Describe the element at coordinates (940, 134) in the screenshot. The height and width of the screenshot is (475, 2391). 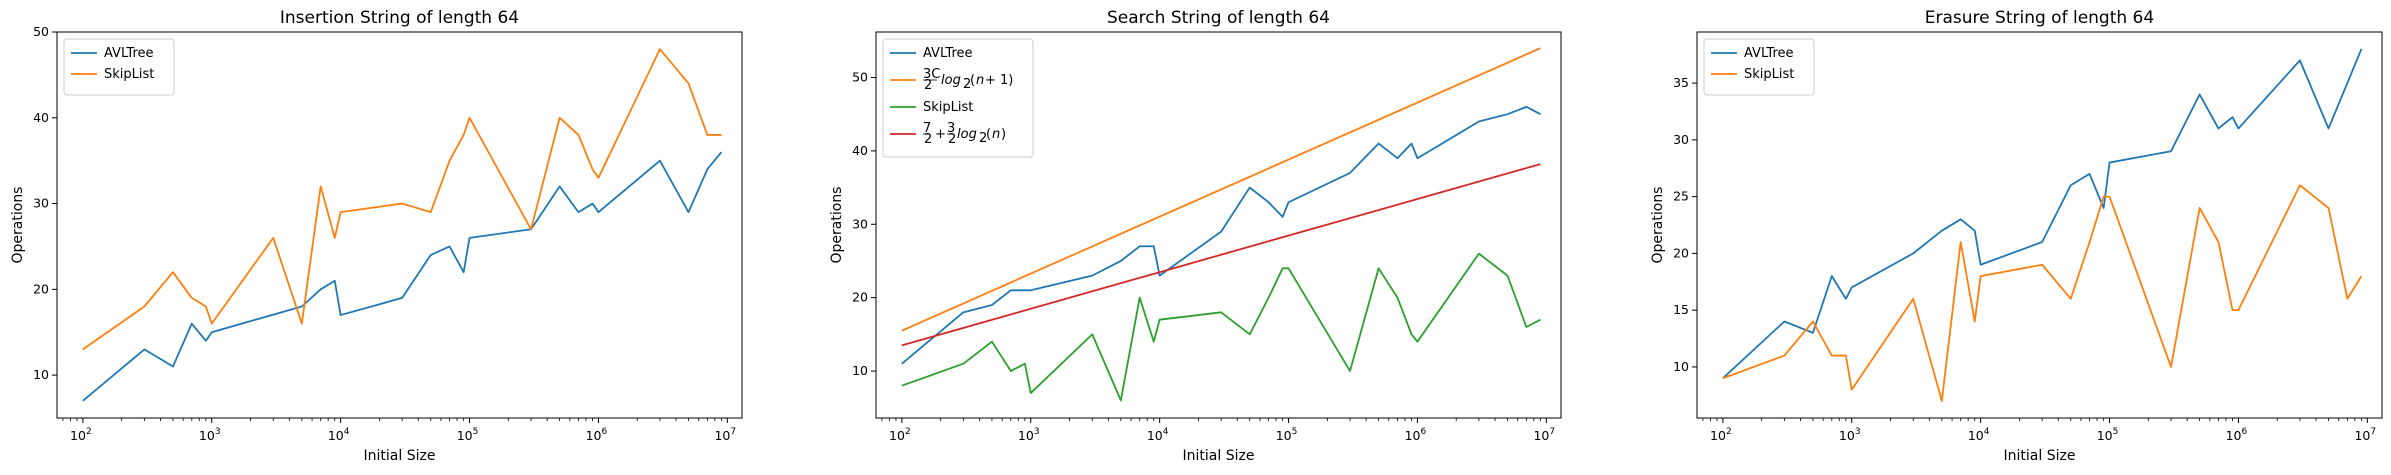
I see `legend-math-part: +` at that location.